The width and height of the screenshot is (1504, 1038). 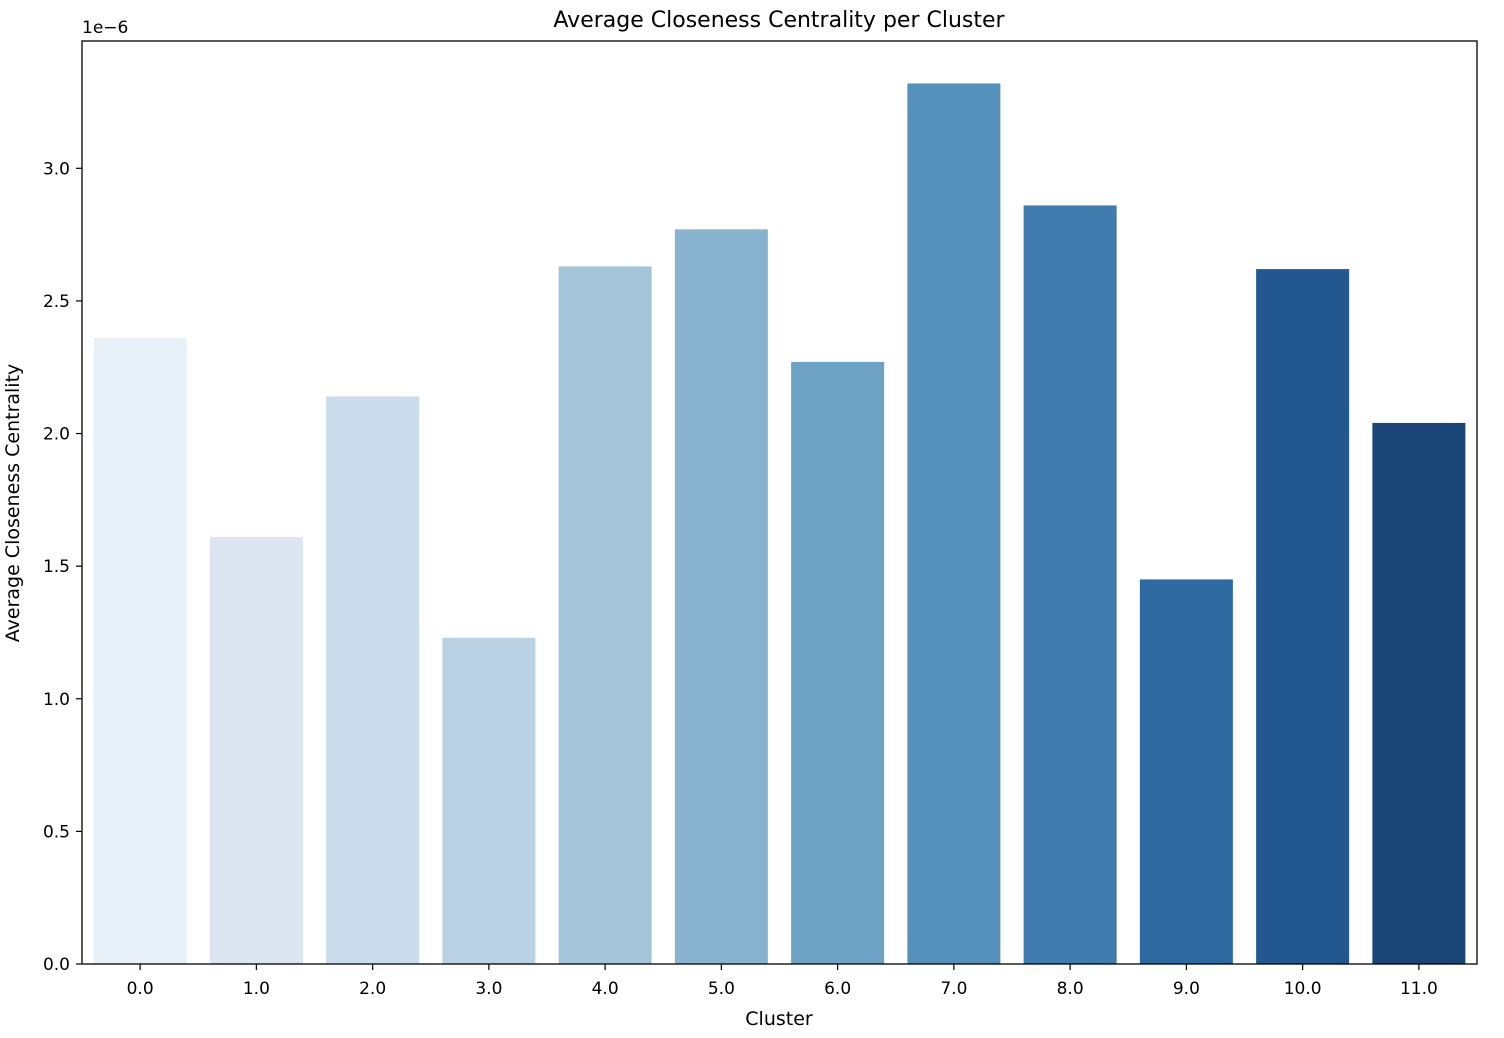 What do you see at coordinates (256, 989) in the screenshot?
I see `x-tick-label: 1.0` at bounding box center [256, 989].